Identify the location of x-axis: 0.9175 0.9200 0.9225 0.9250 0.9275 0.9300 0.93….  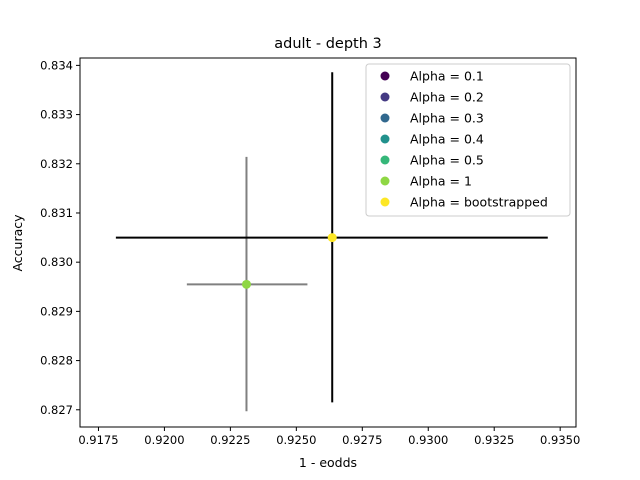
(329, 437).